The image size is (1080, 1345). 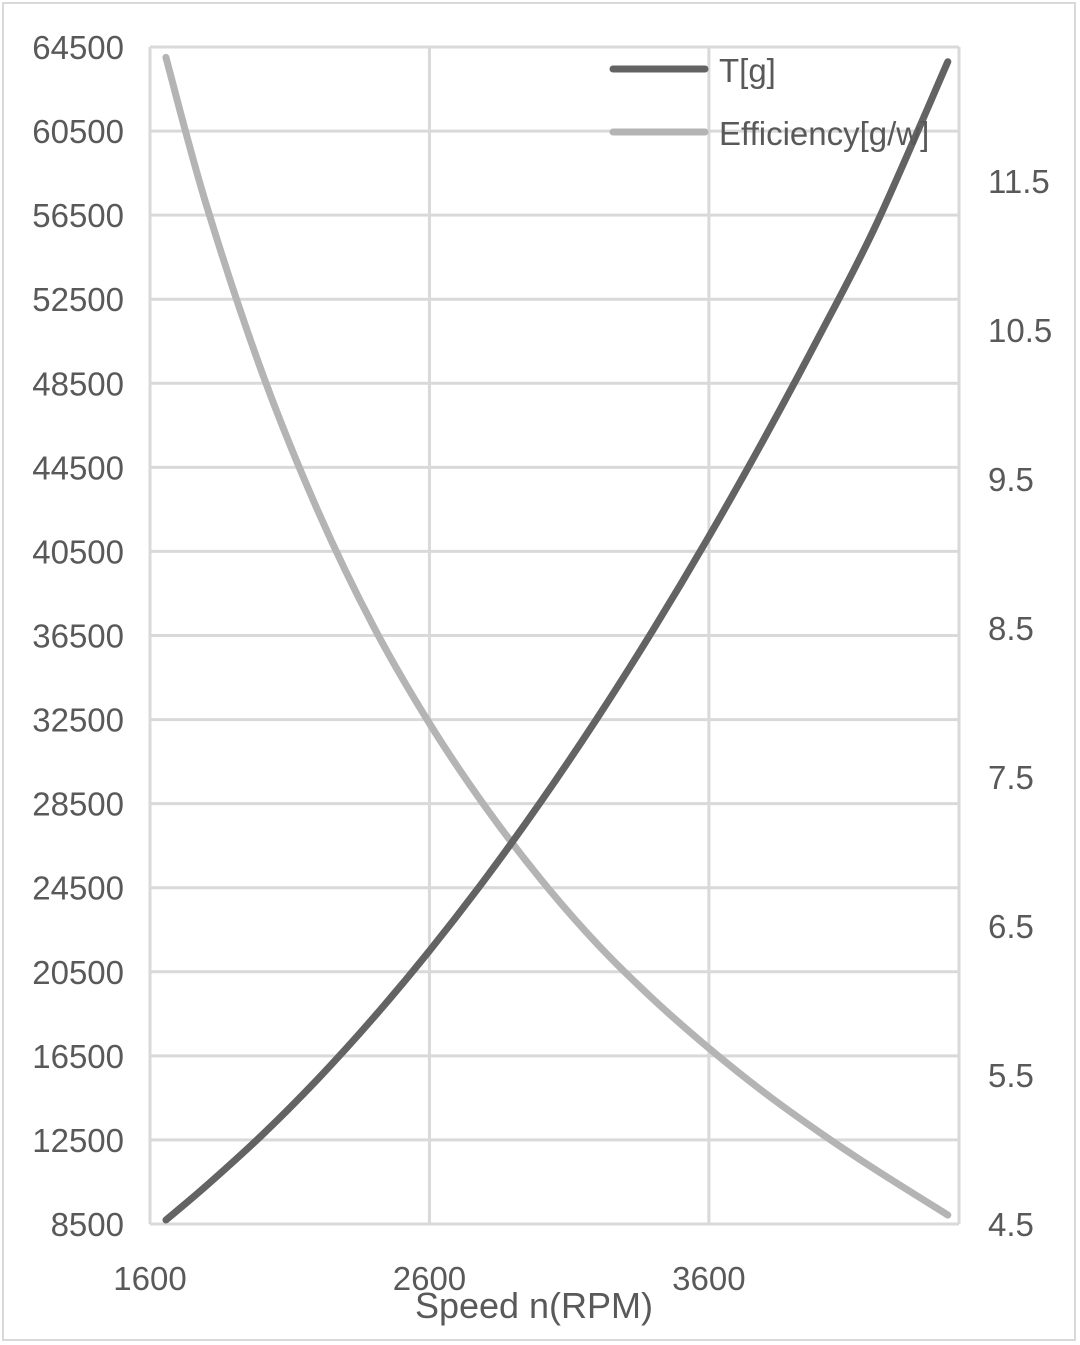 I want to click on x-tick-label: 1600, so click(x=149, y=1278).